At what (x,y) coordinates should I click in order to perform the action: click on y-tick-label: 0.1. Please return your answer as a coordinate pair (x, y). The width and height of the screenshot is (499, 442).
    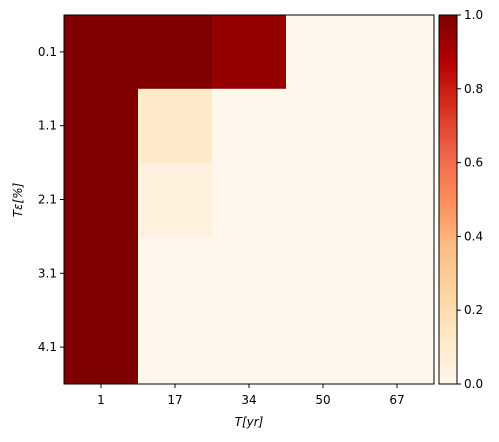
    Looking at the image, I should click on (47, 52).